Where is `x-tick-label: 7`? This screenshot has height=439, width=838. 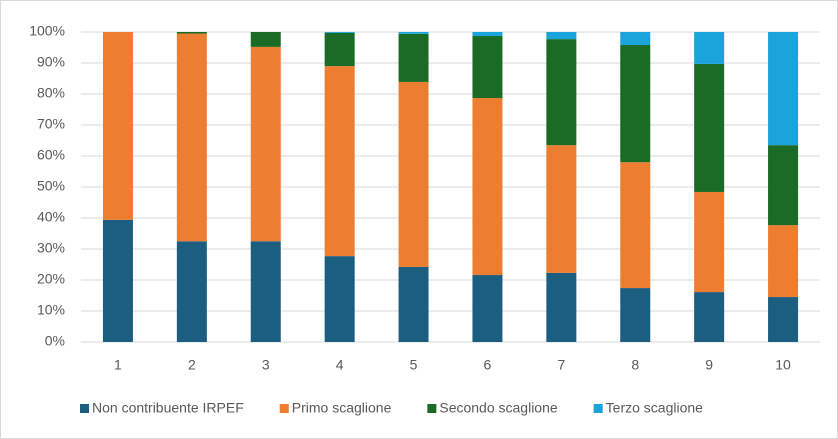
x-tick-label: 7 is located at coordinates (561, 365).